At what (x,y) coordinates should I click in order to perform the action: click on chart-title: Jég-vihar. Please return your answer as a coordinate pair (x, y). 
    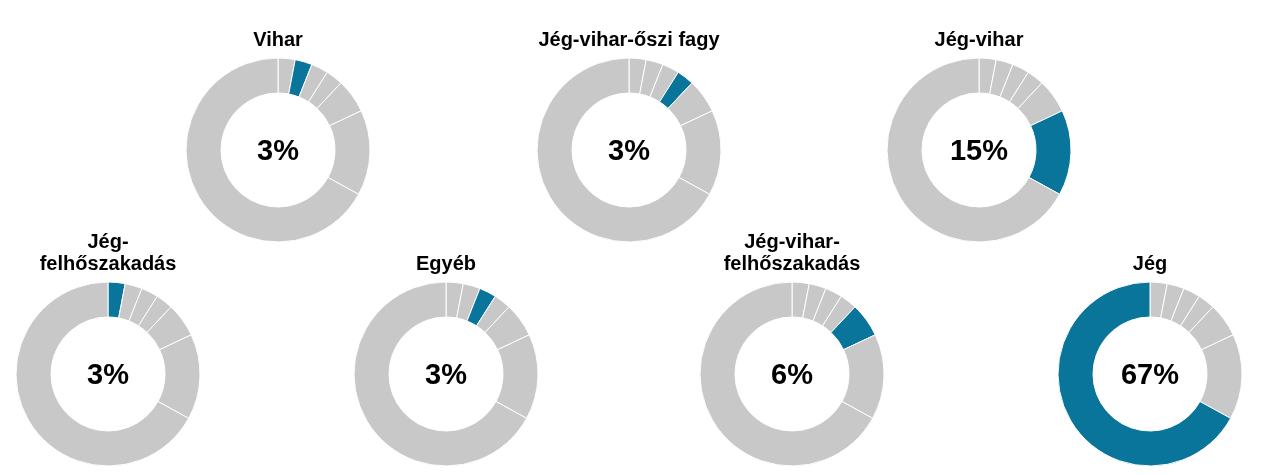
    Looking at the image, I should click on (979, 39).